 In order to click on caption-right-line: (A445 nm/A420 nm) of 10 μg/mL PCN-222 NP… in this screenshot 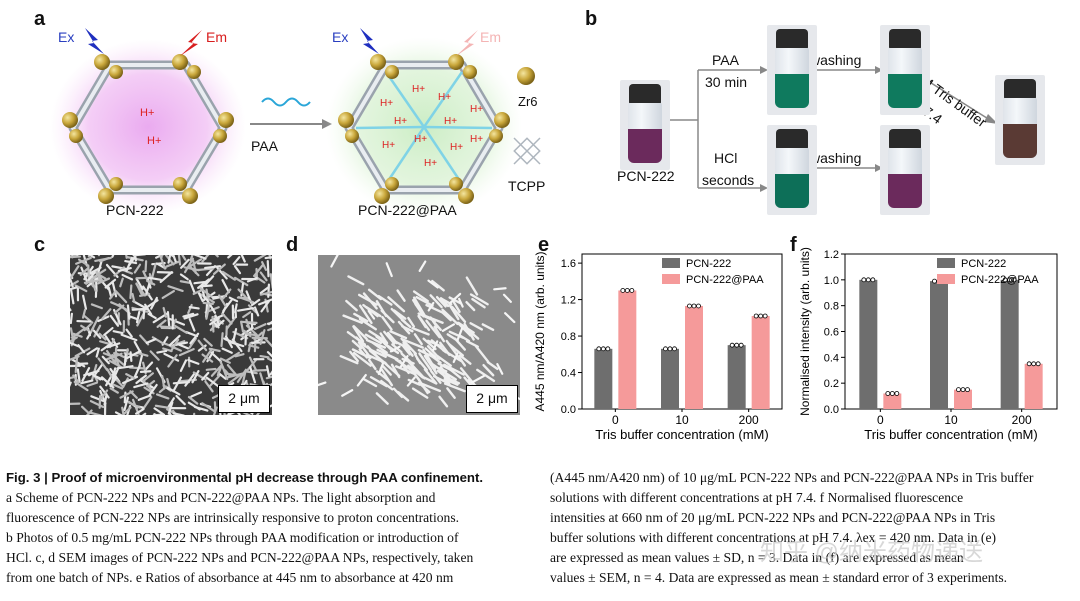, I will do `click(792, 477)`.